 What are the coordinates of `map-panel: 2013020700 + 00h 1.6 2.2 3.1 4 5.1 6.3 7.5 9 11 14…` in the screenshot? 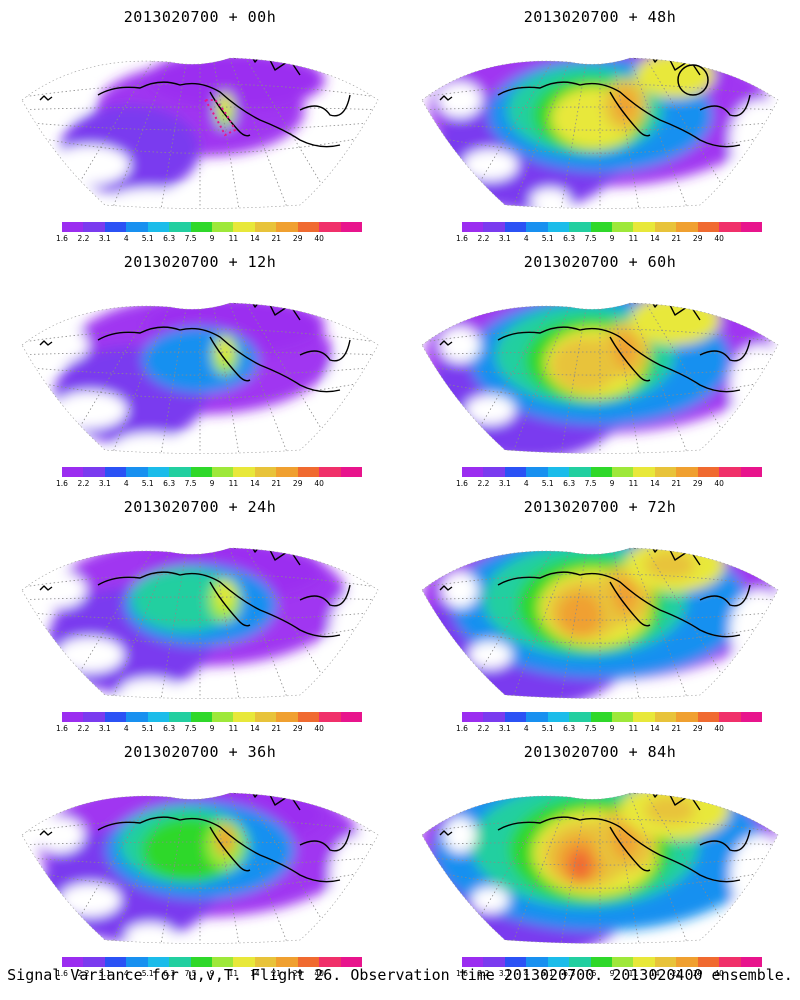 It's located at (200, 122).